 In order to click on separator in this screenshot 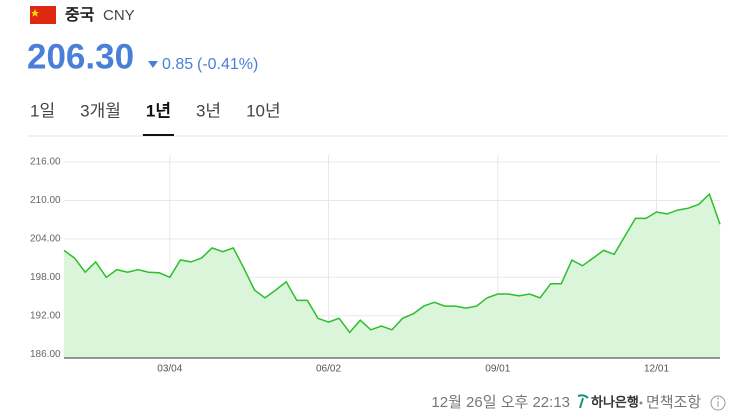, I will do `click(641, 403)`.